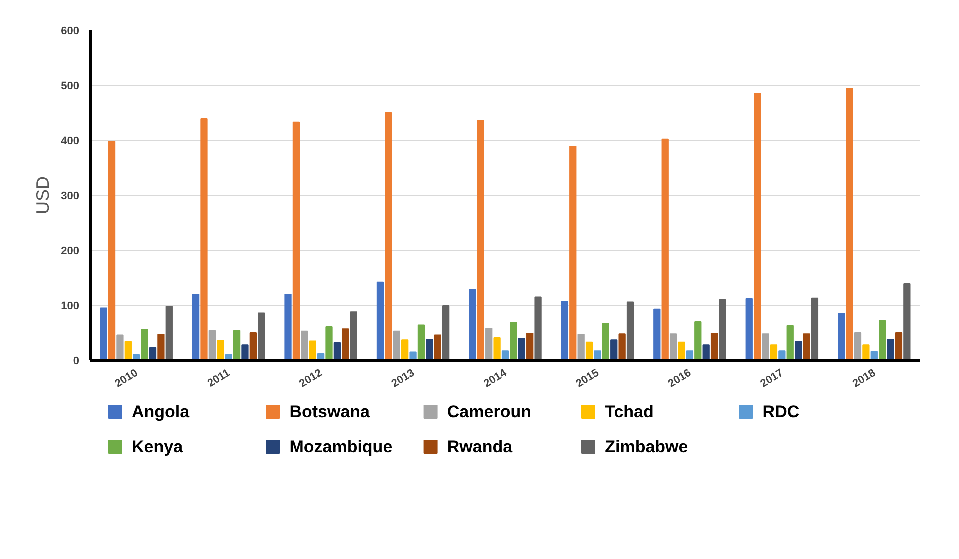 Image resolution: width=959 pixels, height=559 pixels. I want to click on legend-label: Botswana, so click(330, 412).